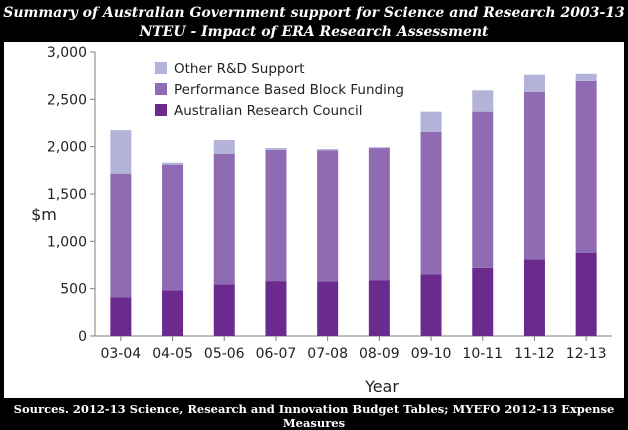 This screenshot has width=628, height=430. Describe the element at coordinates (67, 148) in the screenshot. I see `y-tick-label: 2,000` at that location.